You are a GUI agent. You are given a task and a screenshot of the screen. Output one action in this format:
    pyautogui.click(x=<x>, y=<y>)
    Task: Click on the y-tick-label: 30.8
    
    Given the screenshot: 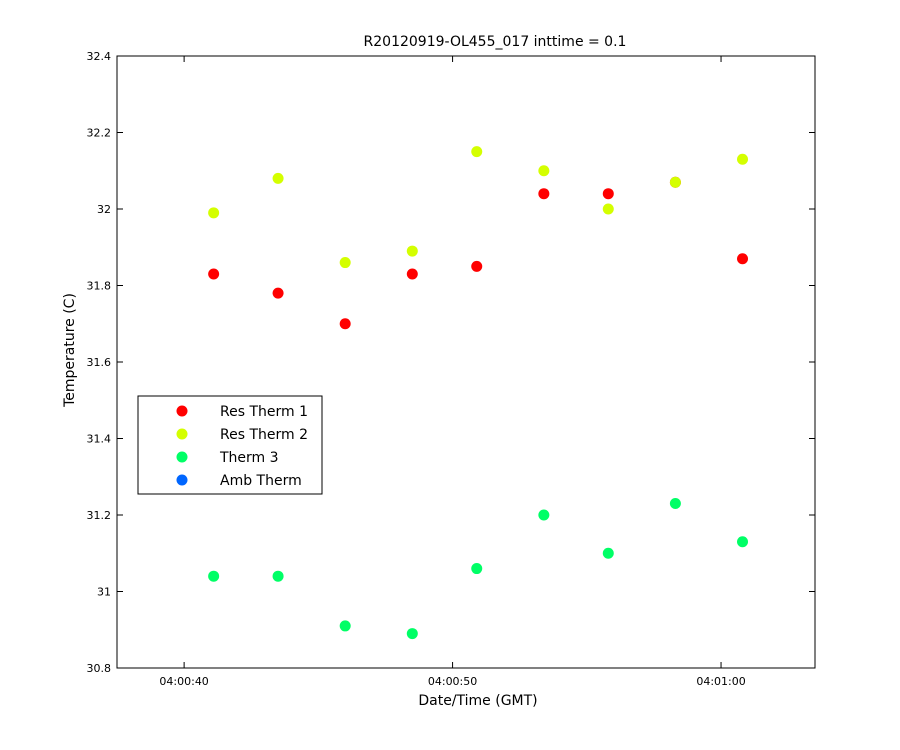 What is the action you would take?
    pyautogui.click(x=99, y=668)
    